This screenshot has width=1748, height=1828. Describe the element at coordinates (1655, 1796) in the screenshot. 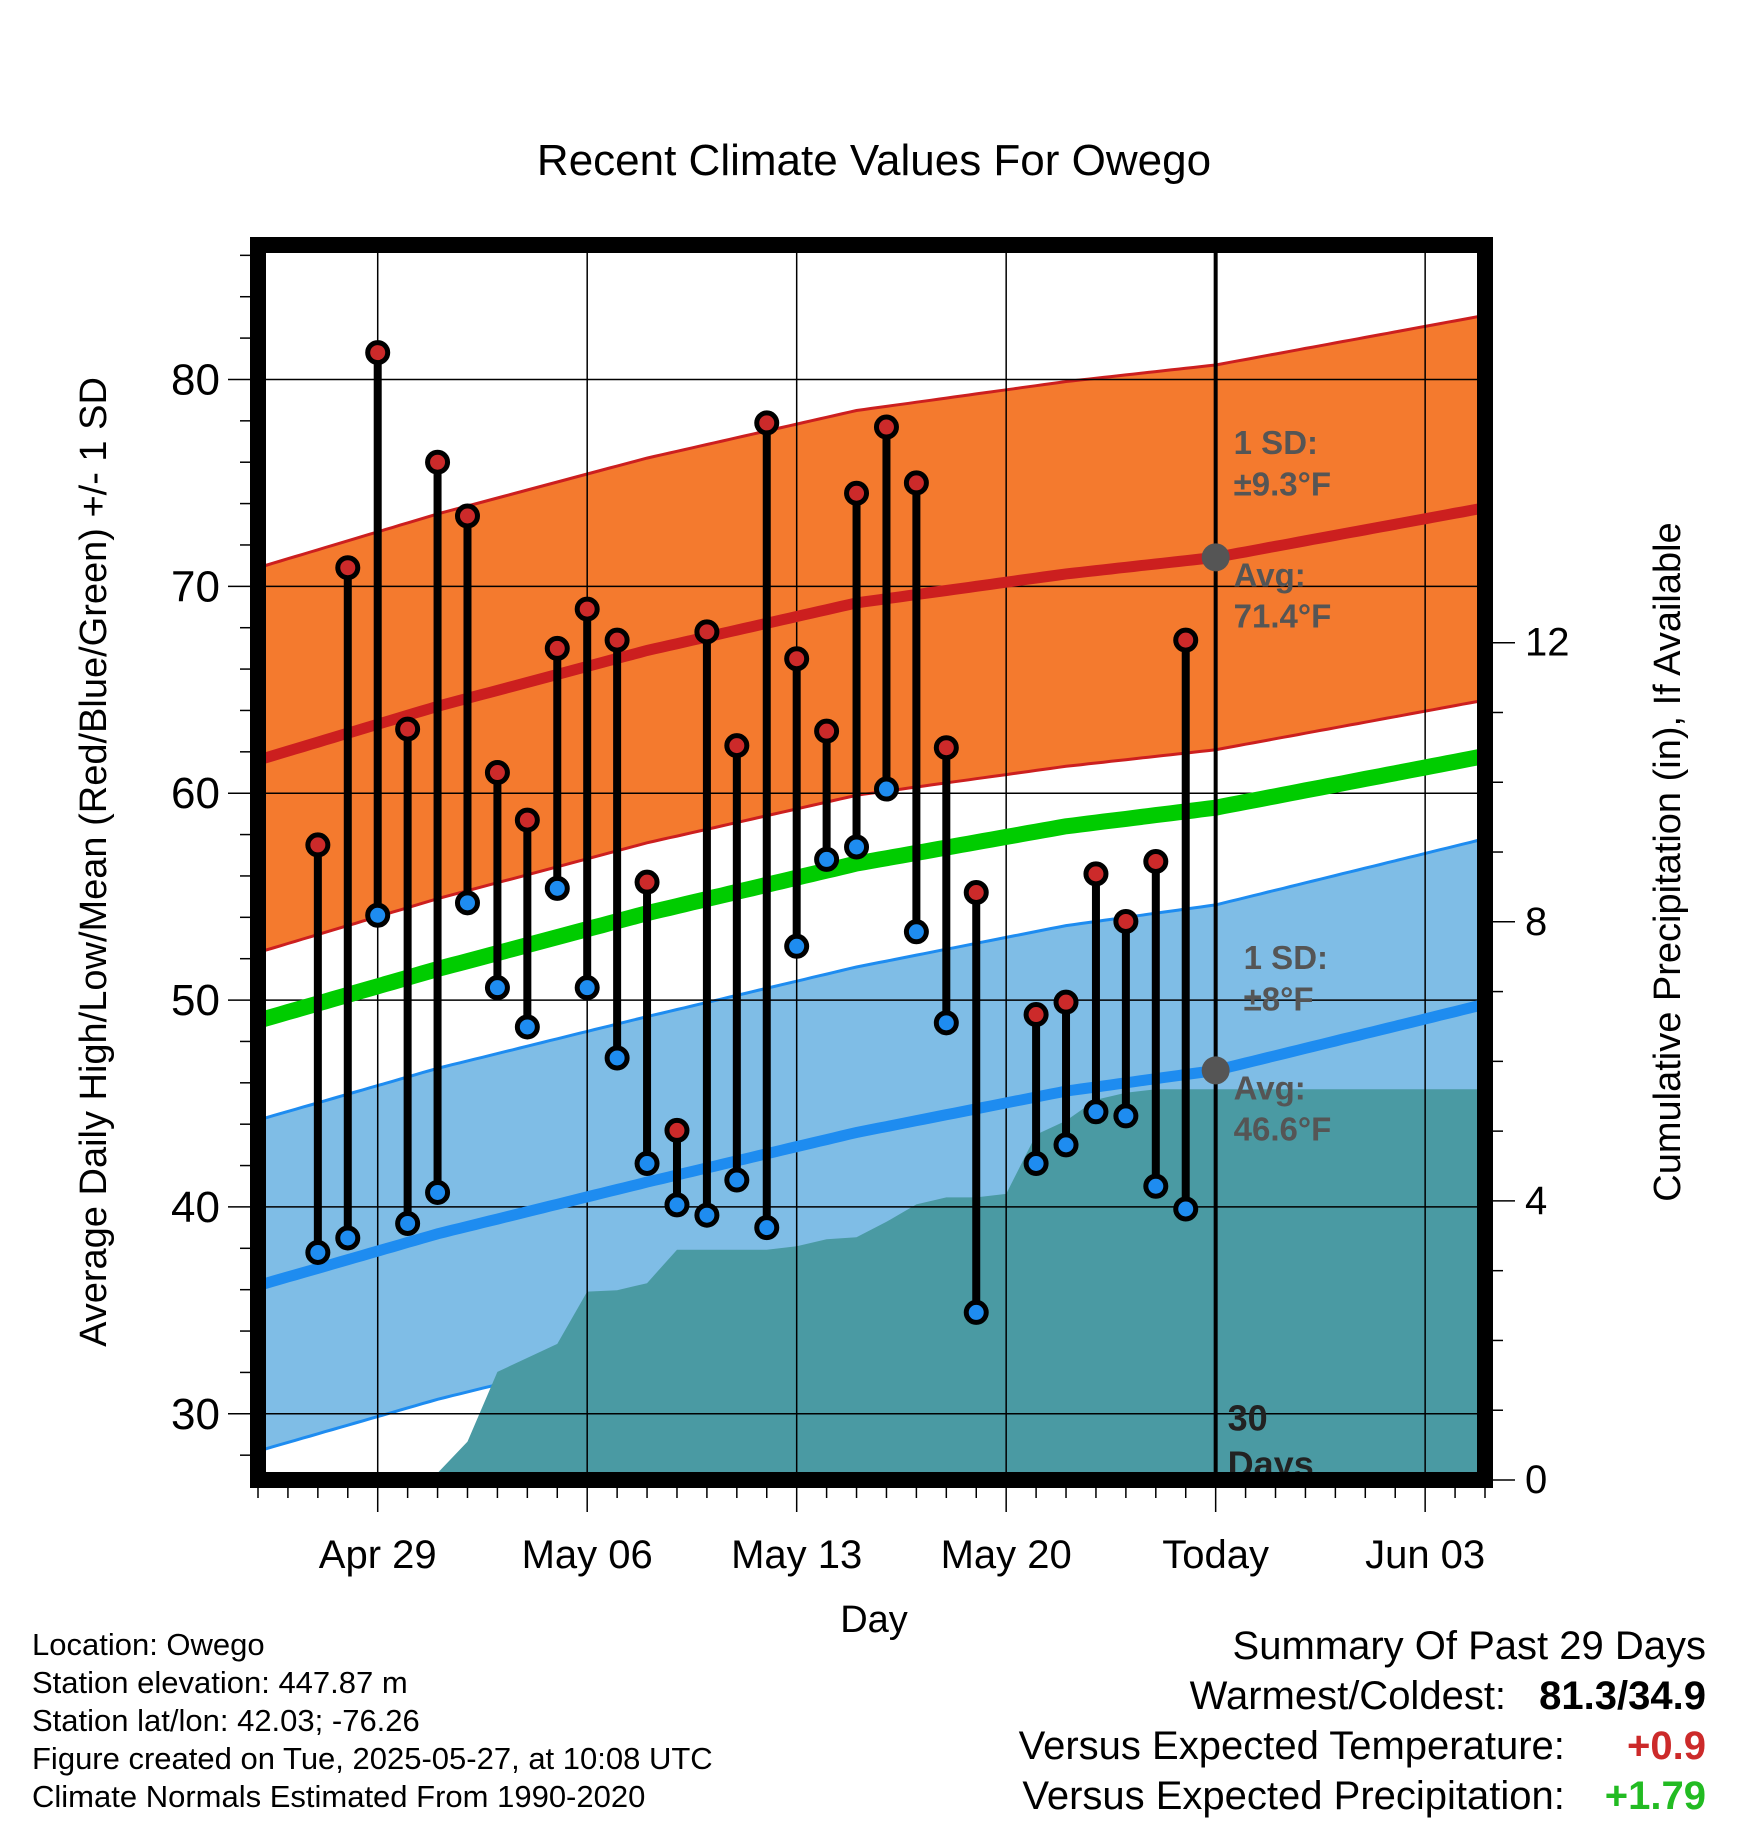

I see `summary-precip-value: +1.79` at that location.